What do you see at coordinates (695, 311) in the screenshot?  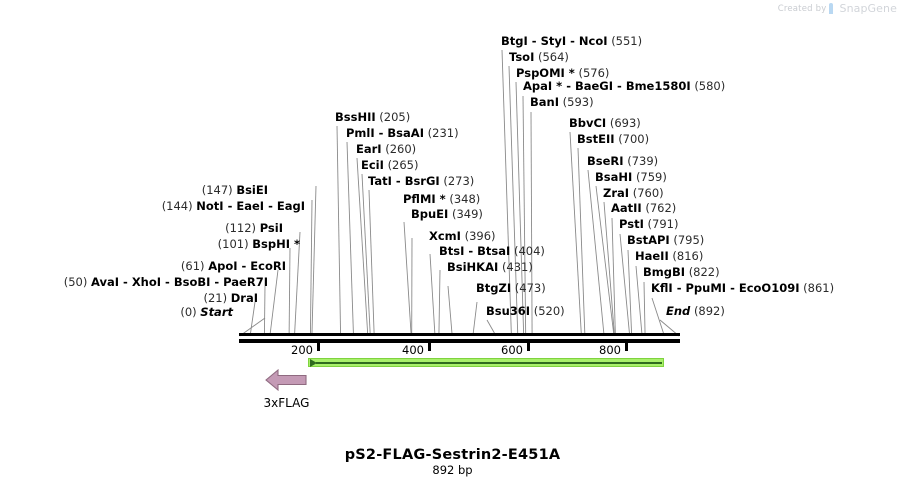 I see `marker-label-end: End (892)` at bounding box center [695, 311].